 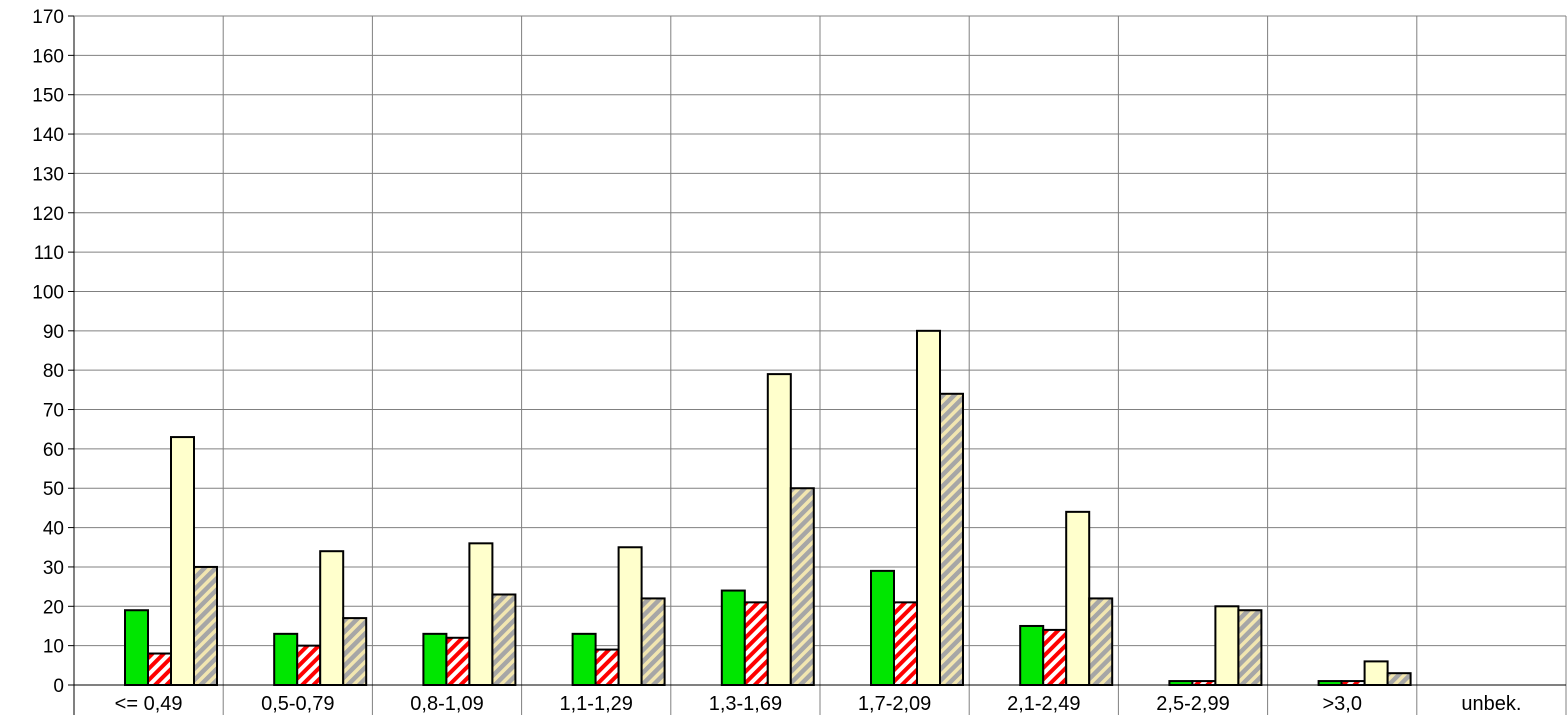 What do you see at coordinates (48, 96) in the screenshot?
I see `y-tick-label: 150` at bounding box center [48, 96].